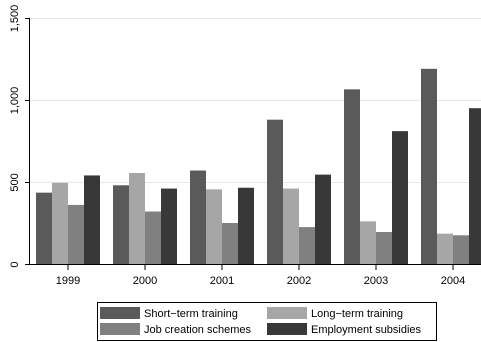 This screenshot has width=481, height=342. Describe the element at coordinates (15, 19) in the screenshot. I see `y-tick-label: 1,500` at that location.